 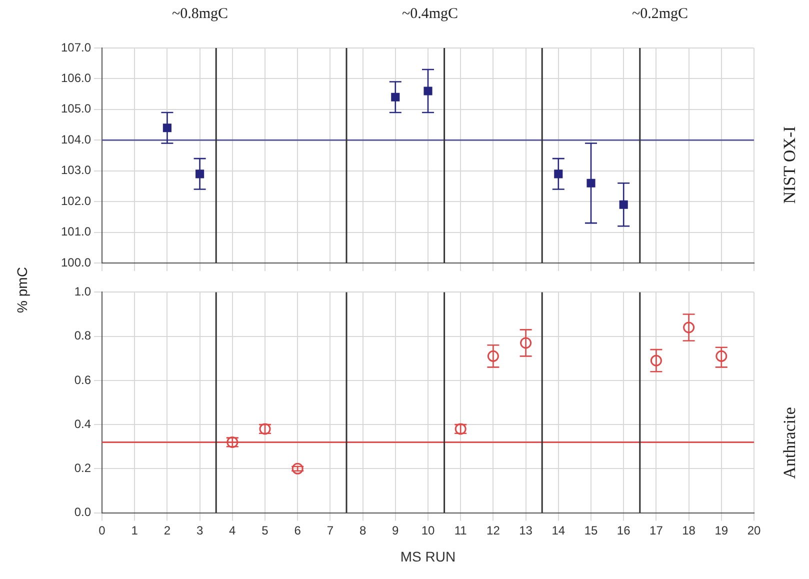 I want to click on y-axis-title: % pmC, so click(x=22, y=290).